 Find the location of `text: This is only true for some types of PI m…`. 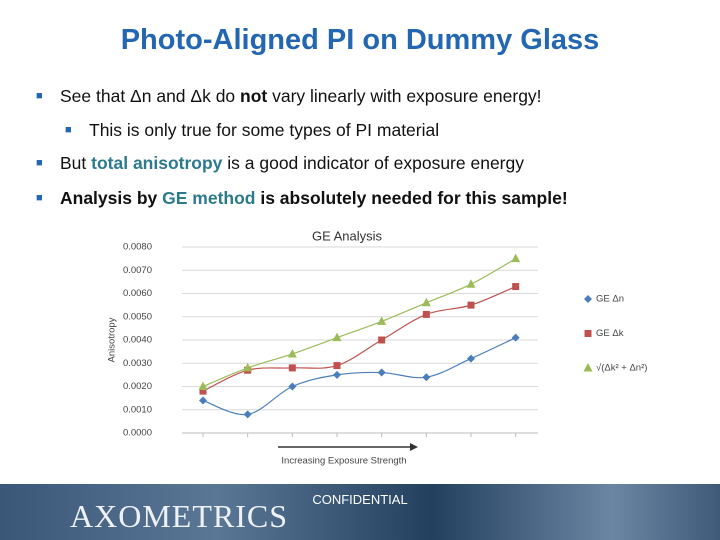

text: This is only true for some types of PI m… is located at coordinates (264, 130).